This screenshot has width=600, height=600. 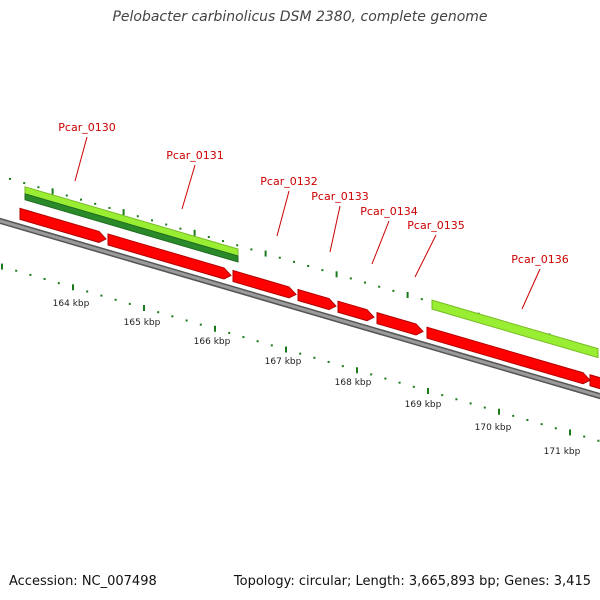 What do you see at coordinates (339, 196) in the screenshot?
I see `gene-label: Pcar_0133` at bounding box center [339, 196].